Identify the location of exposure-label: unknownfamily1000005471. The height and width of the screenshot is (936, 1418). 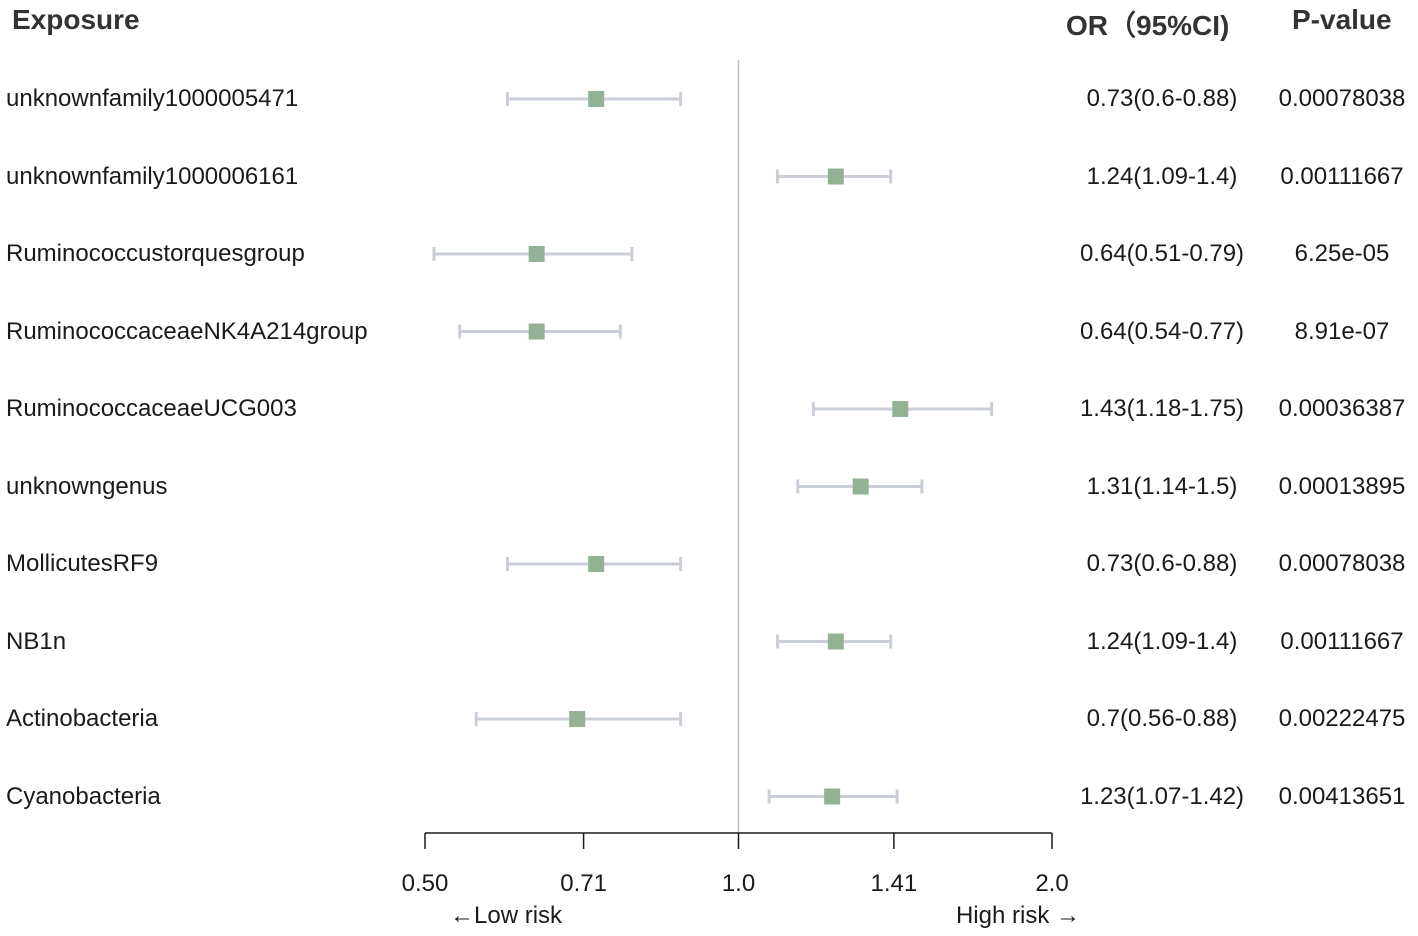
(152, 98).